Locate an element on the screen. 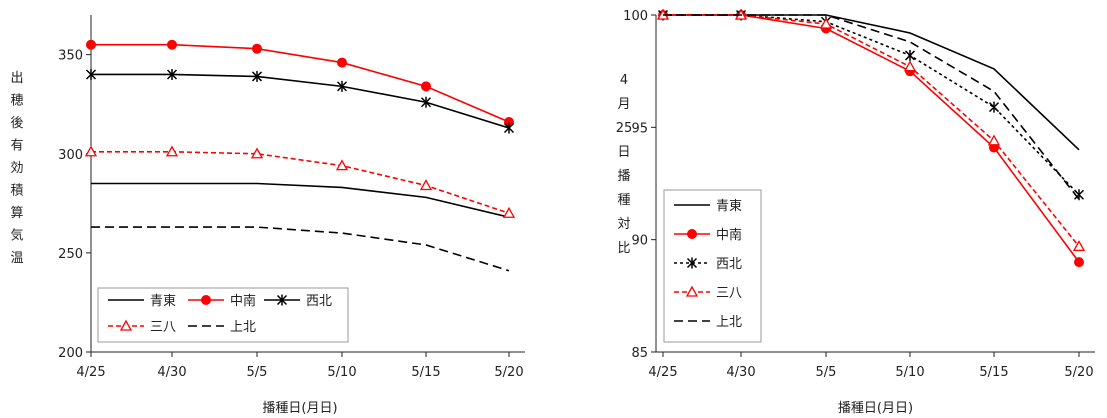  svg-text: 算 is located at coordinates (16, 213).